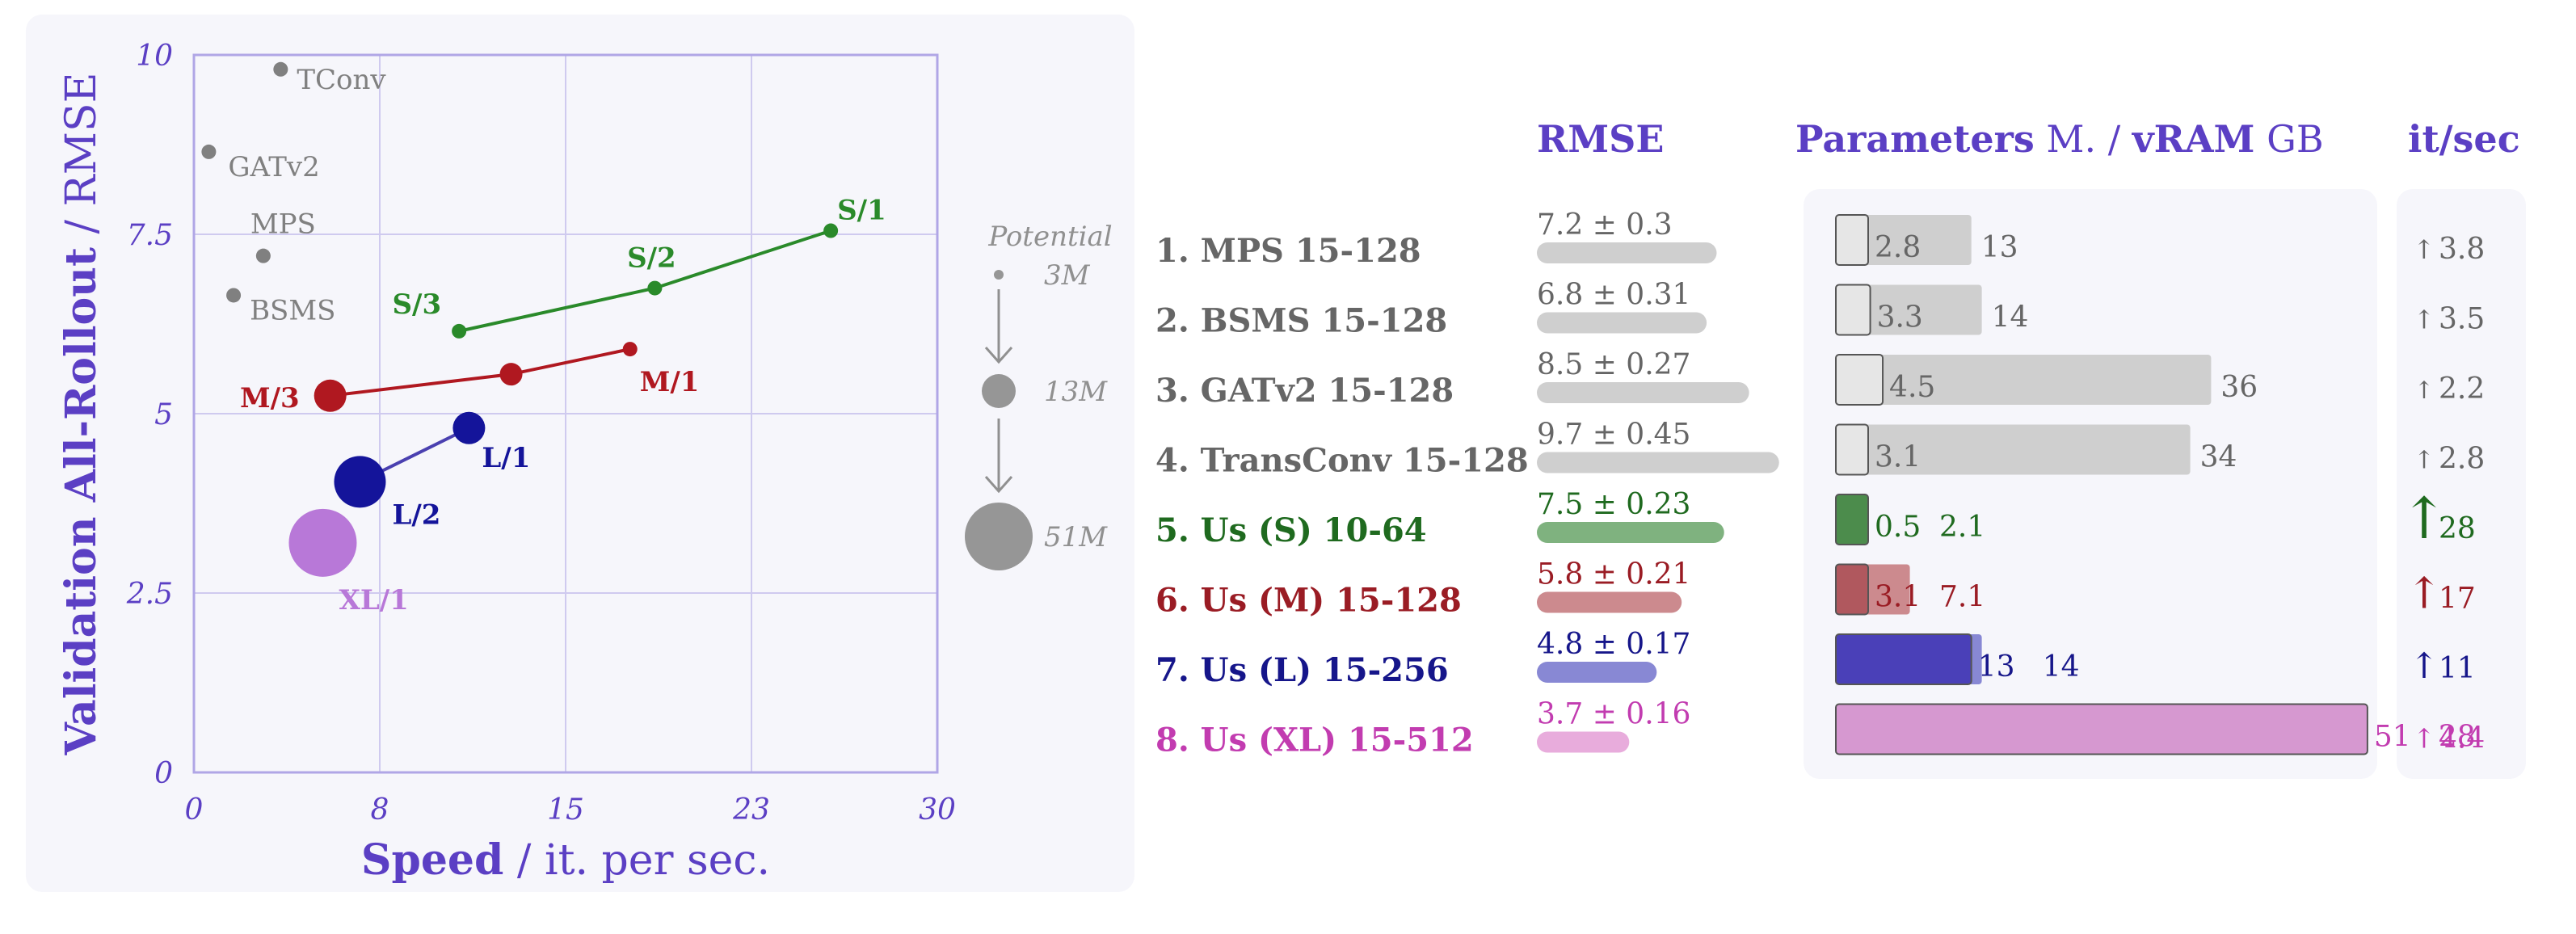 This screenshot has width=2576, height=934. What do you see at coordinates (1912, 387) in the screenshot?
I see `params-value: 4.5` at bounding box center [1912, 387].